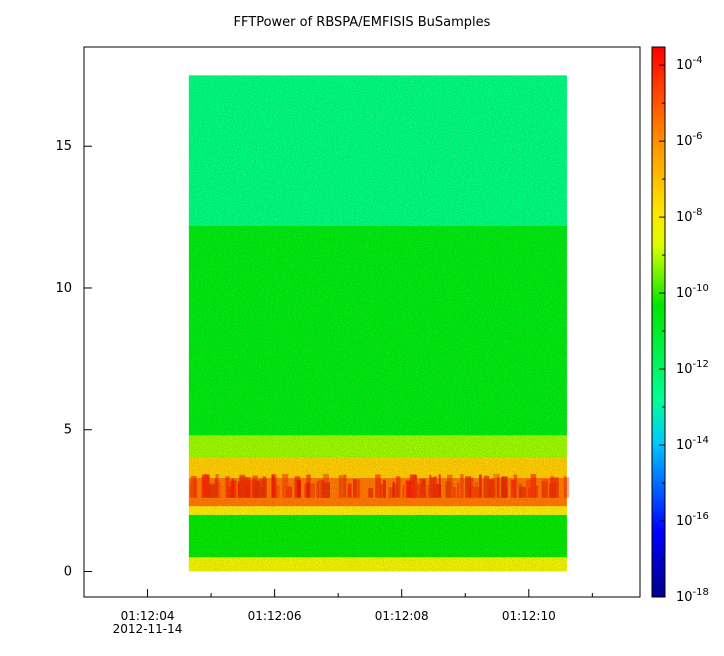 Image resolution: width=724 pixels, height=656 pixels. What do you see at coordinates (684, 330) in the screenshot?
I see `colorbar-axis: 10⁻¹⁸ 10⁻¹⁶ 10⁻¹⁴ 10⁻¹² 10⁻¹⁰ 10⁻⁸ 10⁻⁶ 10⁻⁴` at bounding box center [684, 330].